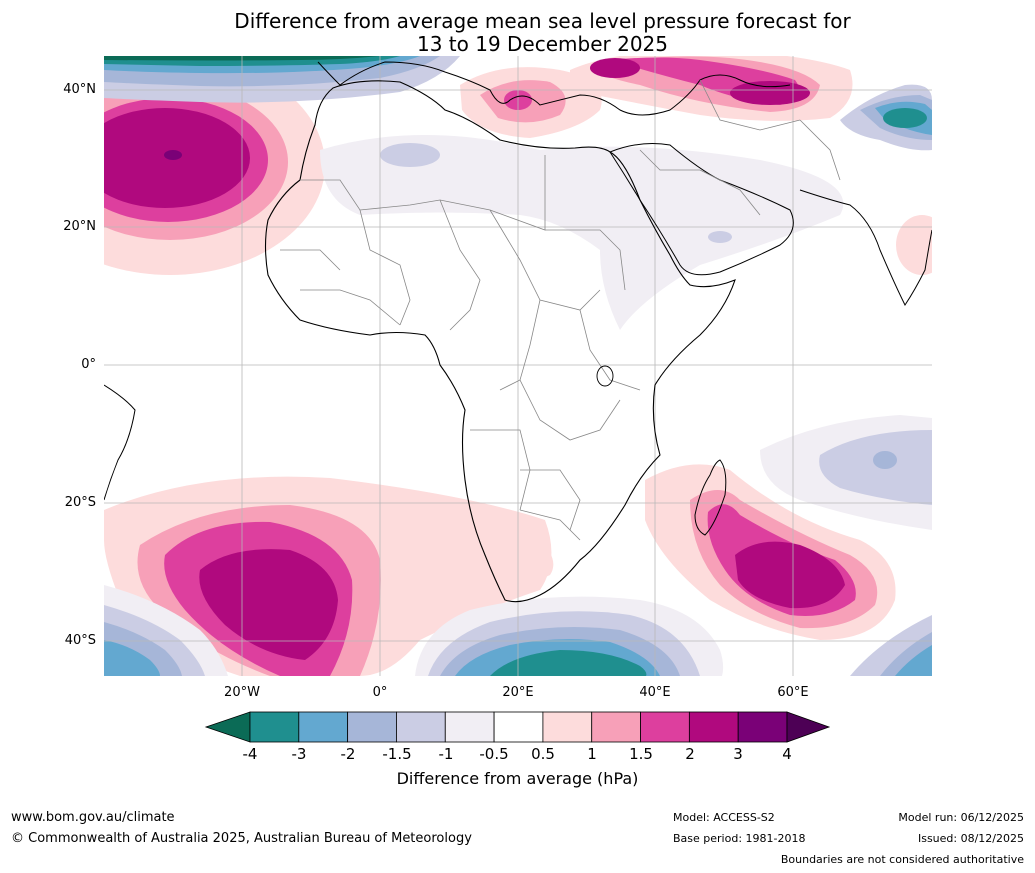 The image size is (1035, 873). What do you see at coordinates (397, 754) in the screenshot?
I see `colorbar-tick: -1.5` at bounding box center [397, 754].